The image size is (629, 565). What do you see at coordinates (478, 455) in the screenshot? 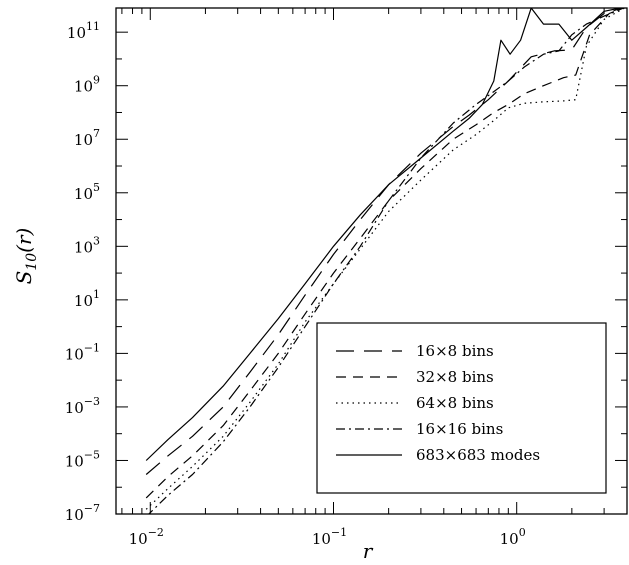
I see `legend-label: 683×683 modes` at bounding box center [478, 455].